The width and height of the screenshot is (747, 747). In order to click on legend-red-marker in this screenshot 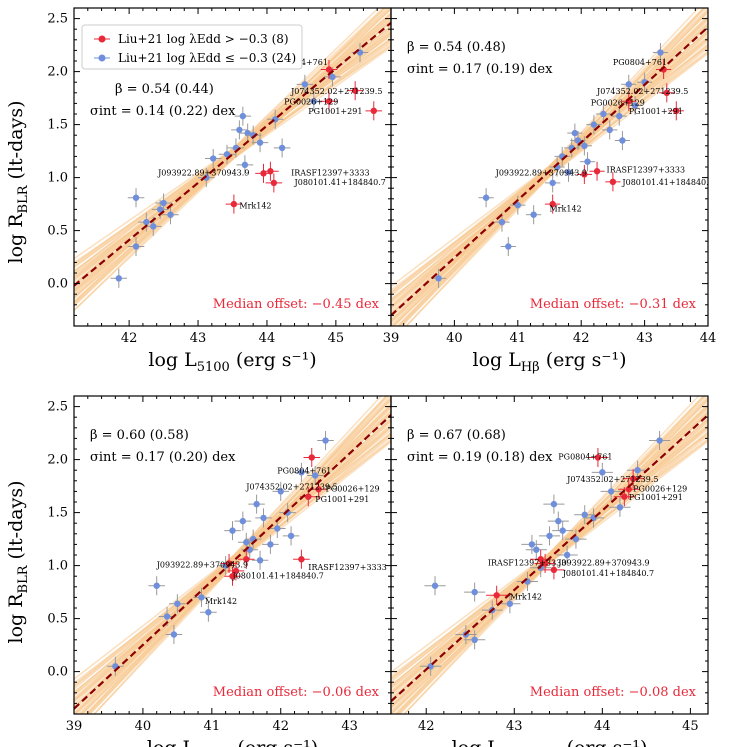, I will do `click(102, 39)`.